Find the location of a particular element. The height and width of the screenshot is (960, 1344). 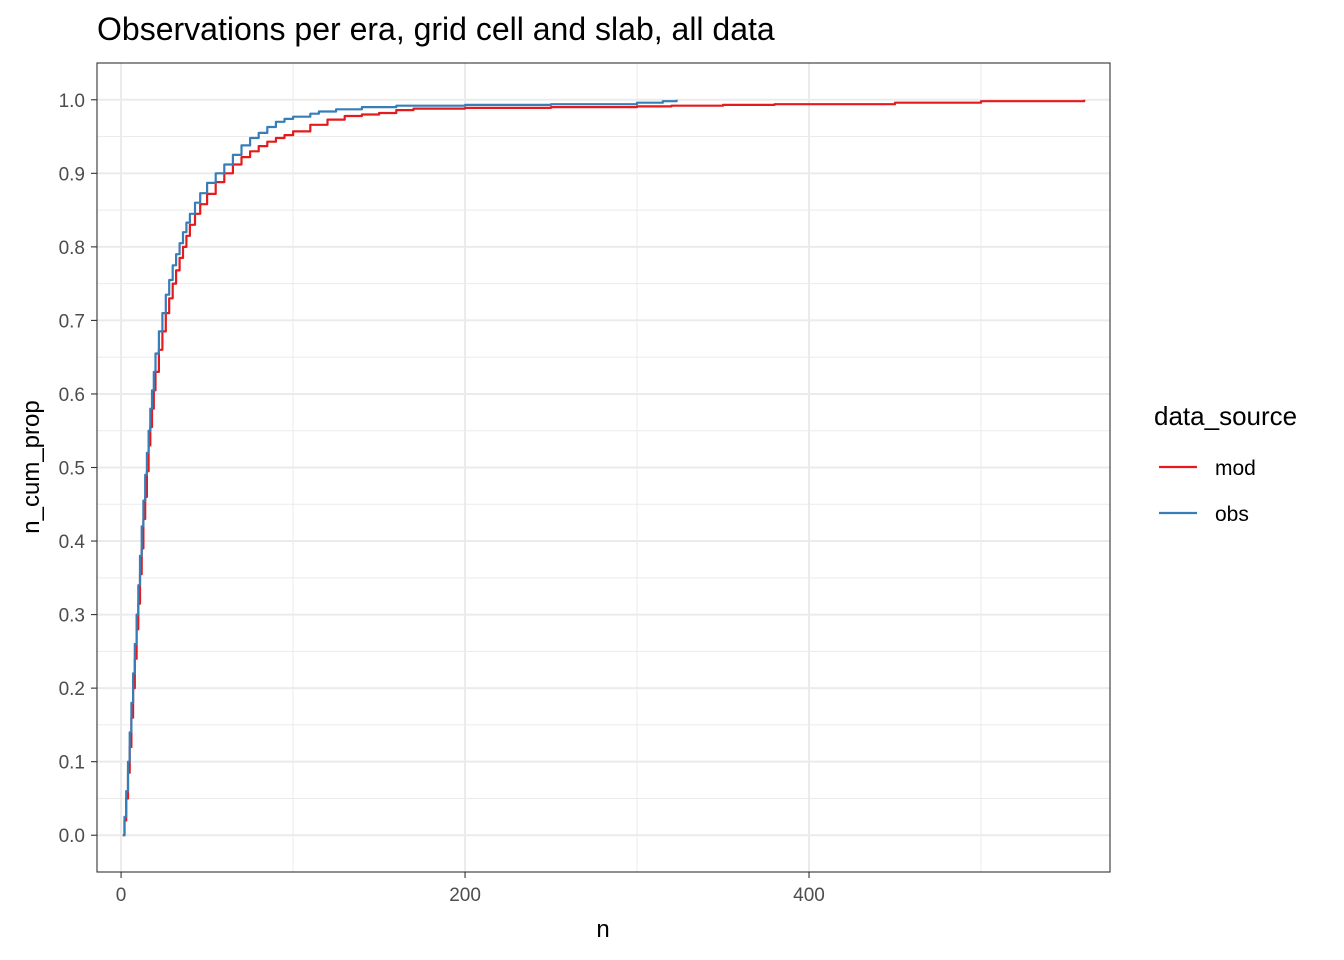

x-tick-label: 400 is located at coordinates (809, 895).